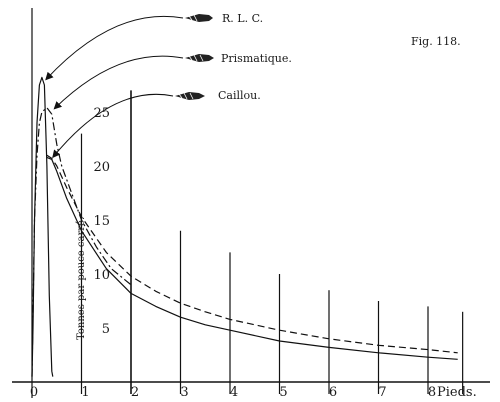 The height and width of the screenshot is (402, 500). I want to click on x-tick-label: 1, so click(85, 392).